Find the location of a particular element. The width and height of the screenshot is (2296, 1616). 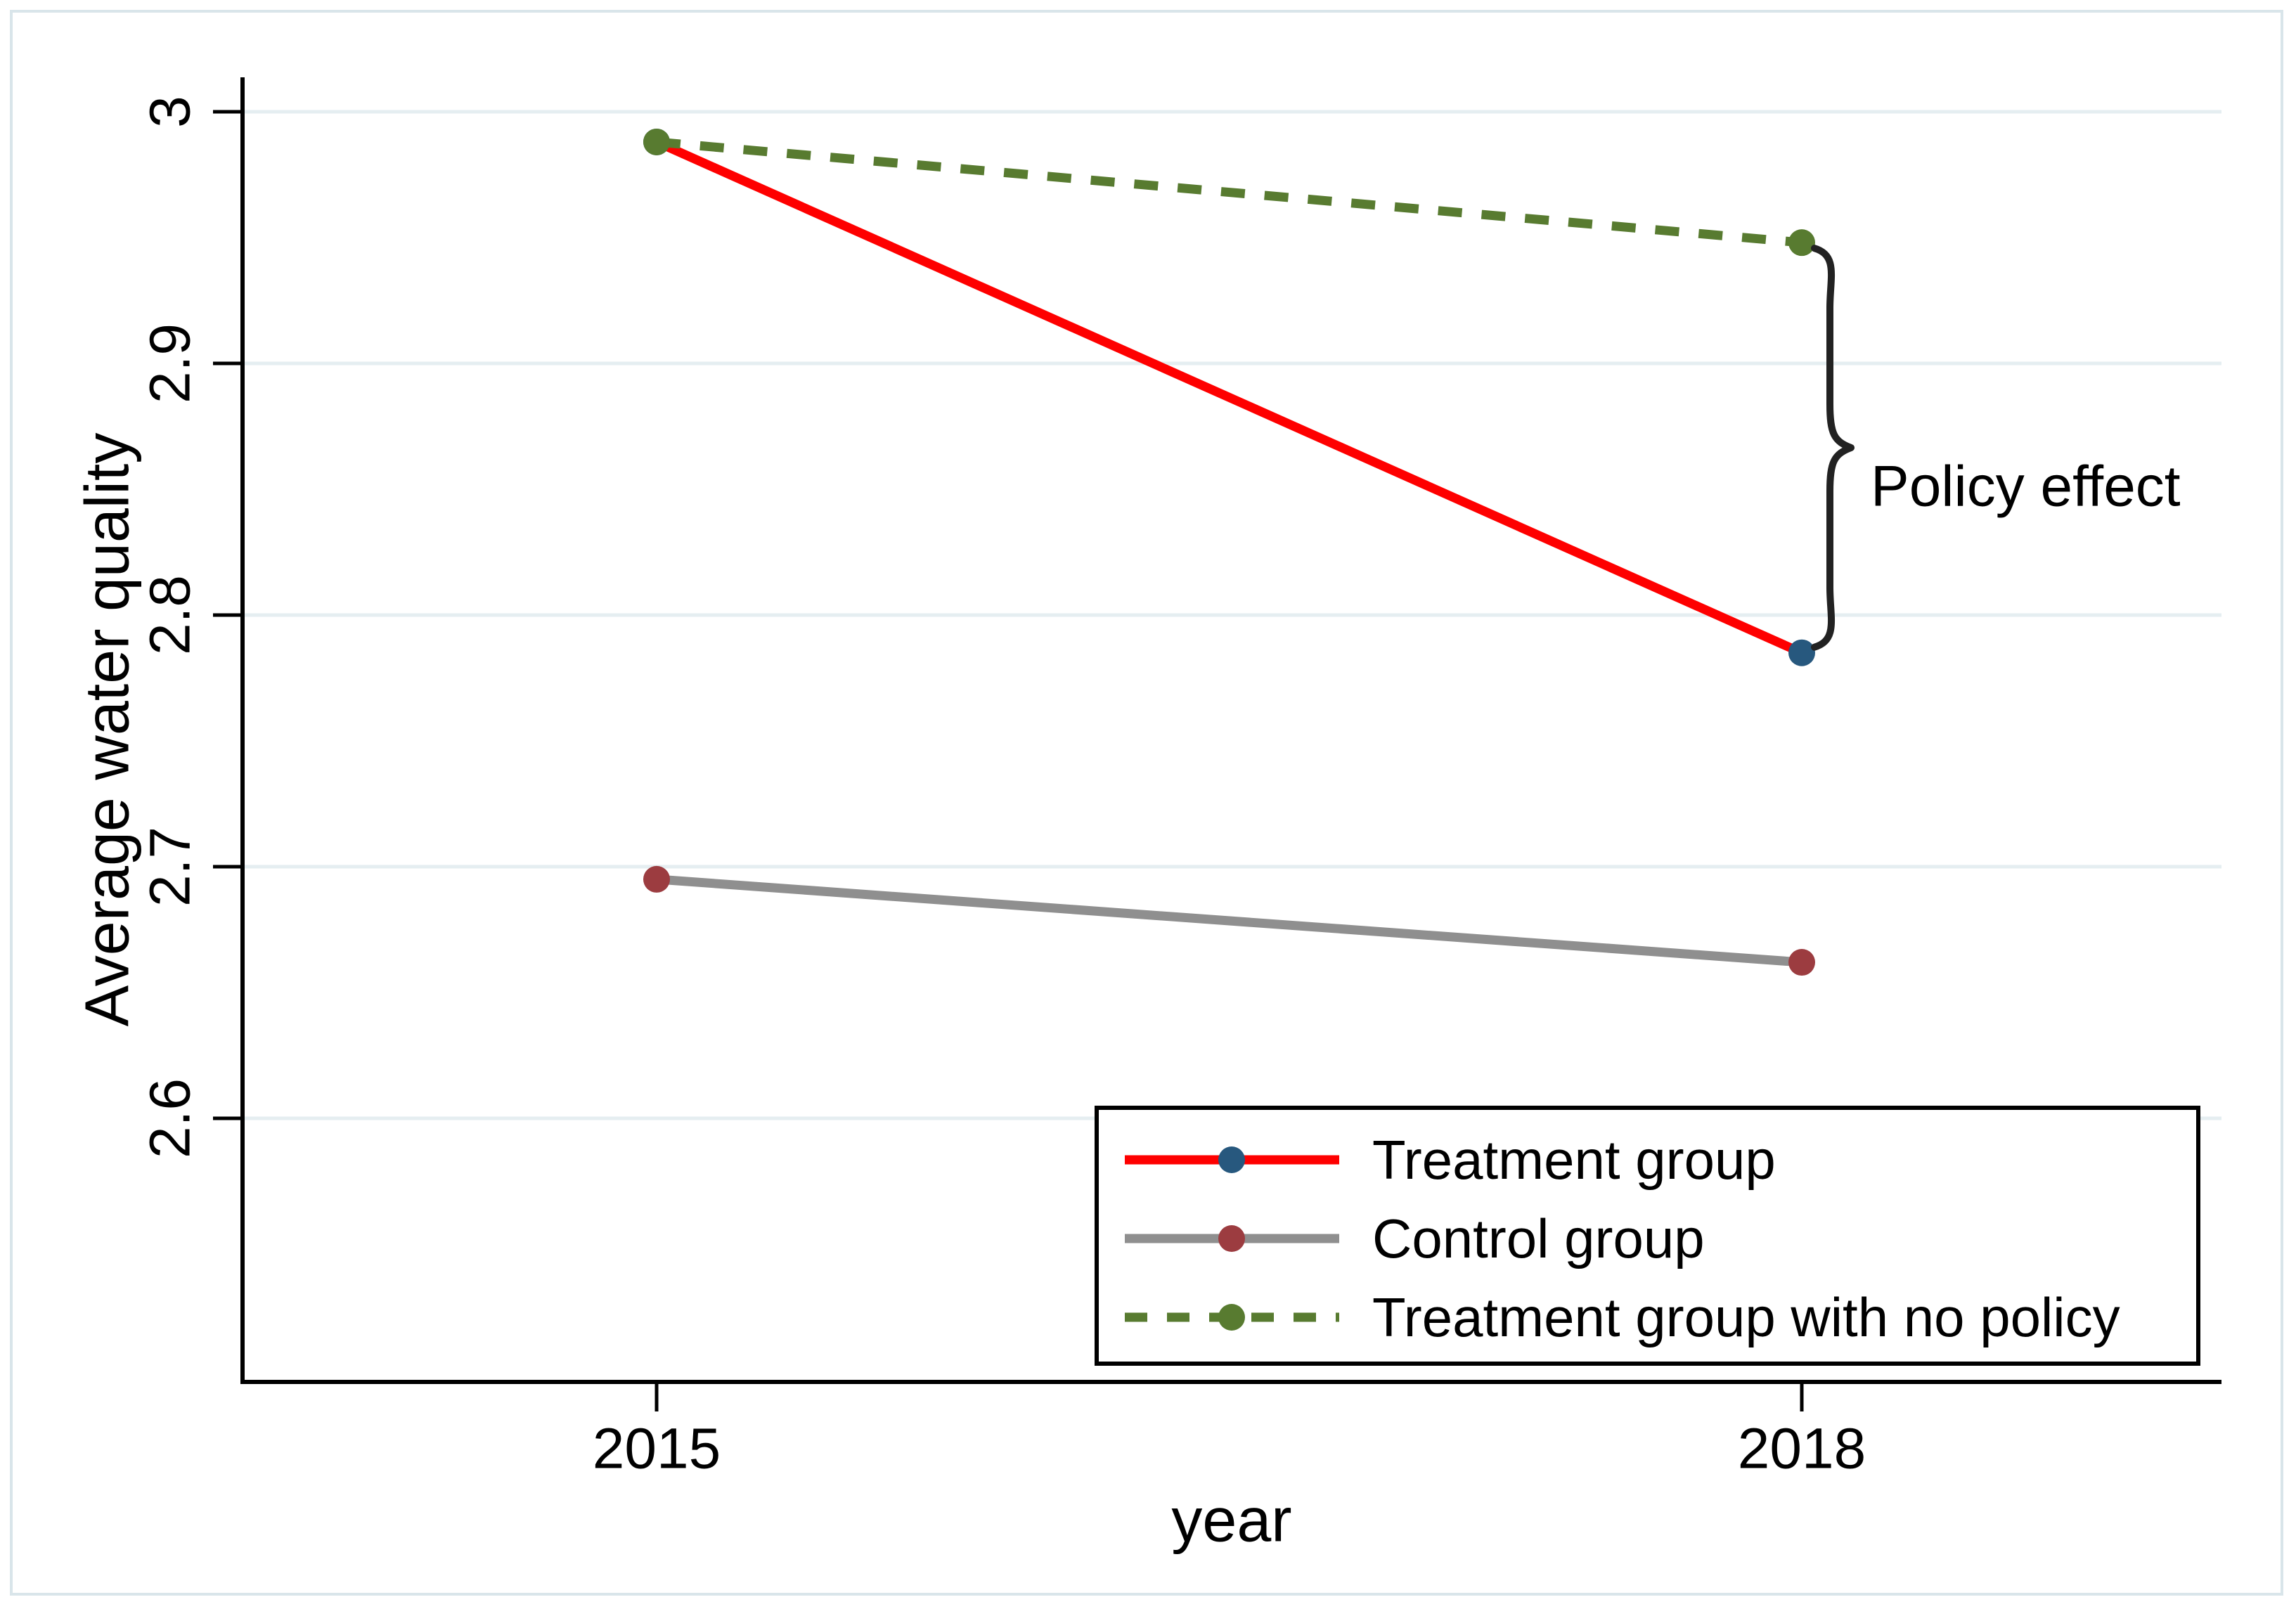

y-tick-label: 2.7 is located at coordinates (170, 867).